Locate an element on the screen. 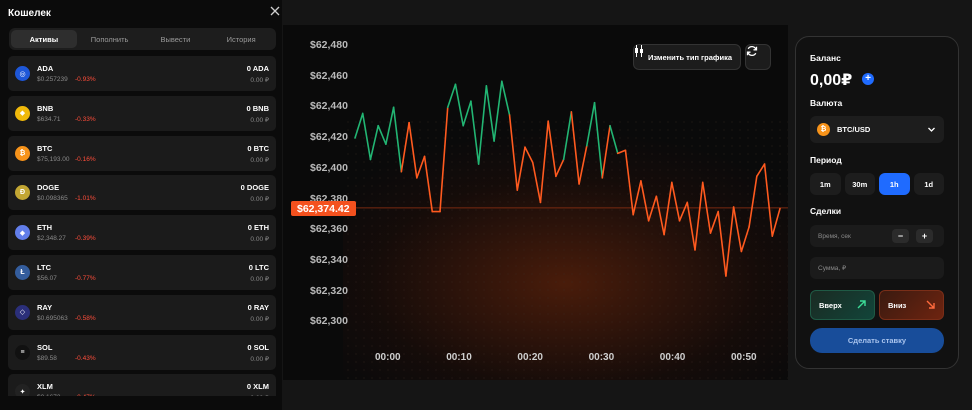 The height and width of the screenshot is (410, 972). change-chart-type-button: Изменить тип графика is located at coordinates (687, 57).